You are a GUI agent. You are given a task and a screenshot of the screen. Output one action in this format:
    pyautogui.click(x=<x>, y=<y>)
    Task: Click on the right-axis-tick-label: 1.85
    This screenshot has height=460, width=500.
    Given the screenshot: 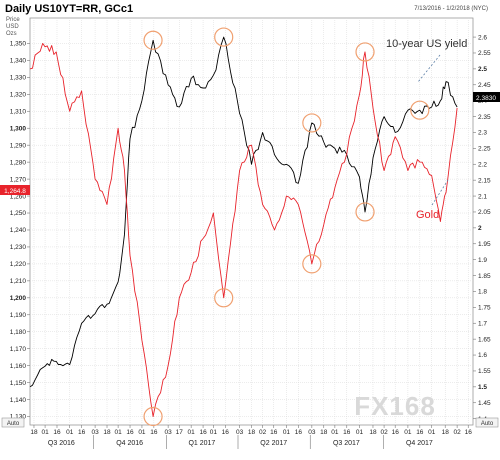 What is the action you would take?
    pyautogui.click(x=484, y=276)
    